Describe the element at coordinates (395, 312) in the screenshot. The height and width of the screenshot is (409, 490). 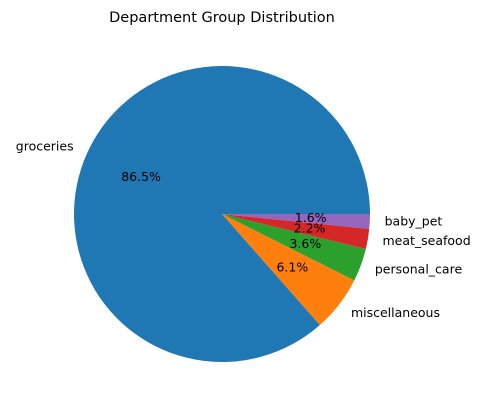
I see `slice-label-miscellaneous: miscellaneous` at that location.